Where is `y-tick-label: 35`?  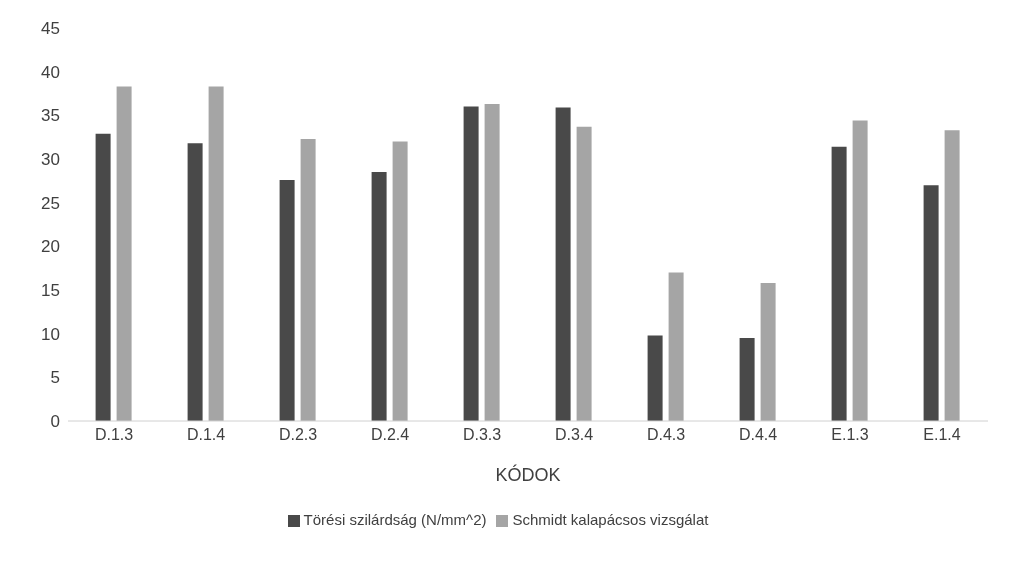
y-tick-label: 35 is located at coordinates (50, 116).